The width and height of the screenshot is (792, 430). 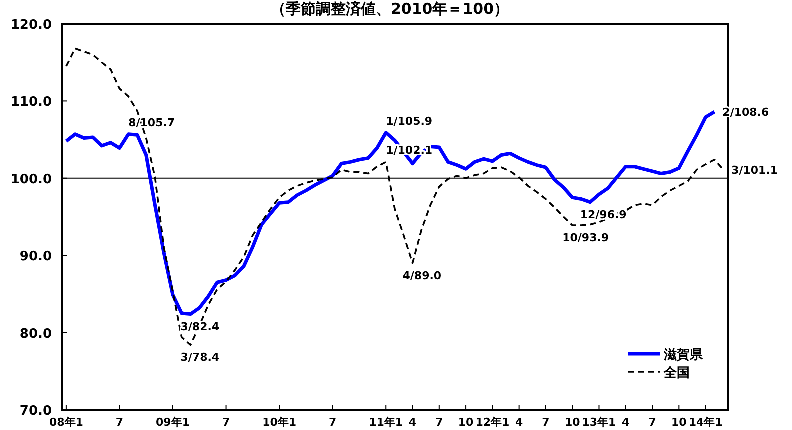 What do you see at coordinates (31, 25) in the screenshot?
I see `y-tick-label: 120.0` at bounding box center [31, 25].